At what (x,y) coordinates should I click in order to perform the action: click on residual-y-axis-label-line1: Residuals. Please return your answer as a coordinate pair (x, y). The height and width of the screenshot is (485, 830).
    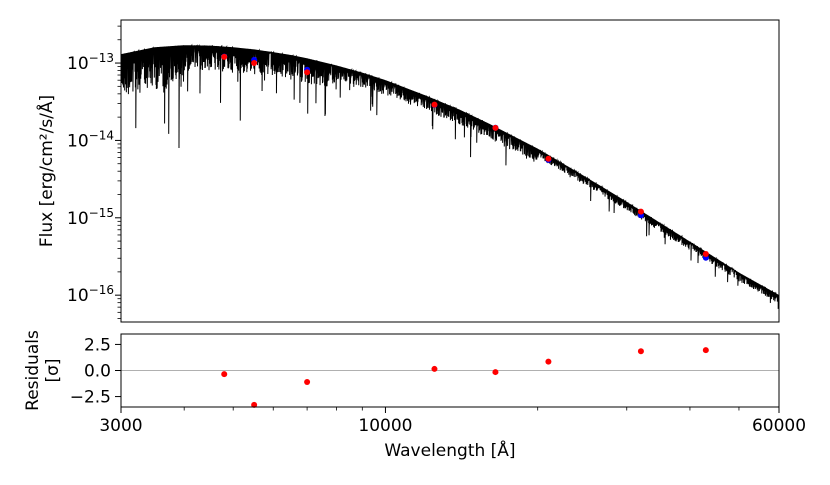
    Looking at the image, I should click on (33, 370).